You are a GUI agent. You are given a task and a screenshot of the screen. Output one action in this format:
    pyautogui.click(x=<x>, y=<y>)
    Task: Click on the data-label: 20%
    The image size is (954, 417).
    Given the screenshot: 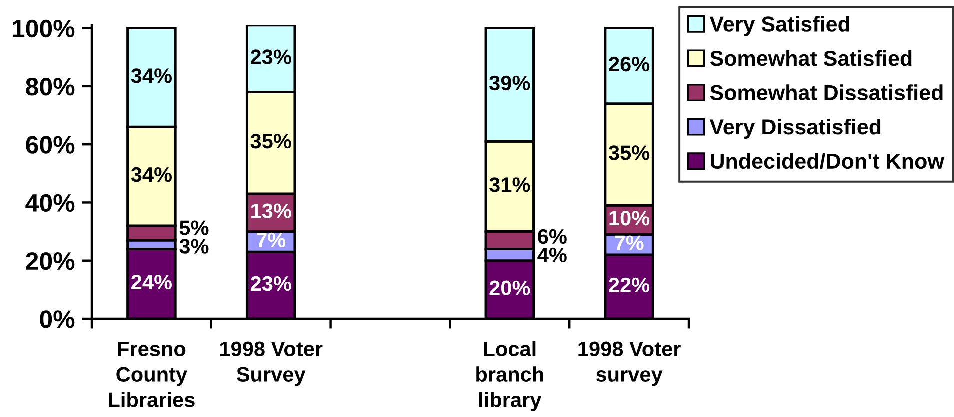 What is the action you would take?
    pyautogui.click(x=510, y=288)
    